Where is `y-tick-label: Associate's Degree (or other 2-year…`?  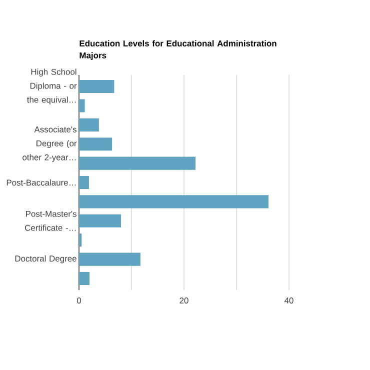
y-tick-label: Associate's Degree (or other 2-year… is located at coordinates (49, 144).